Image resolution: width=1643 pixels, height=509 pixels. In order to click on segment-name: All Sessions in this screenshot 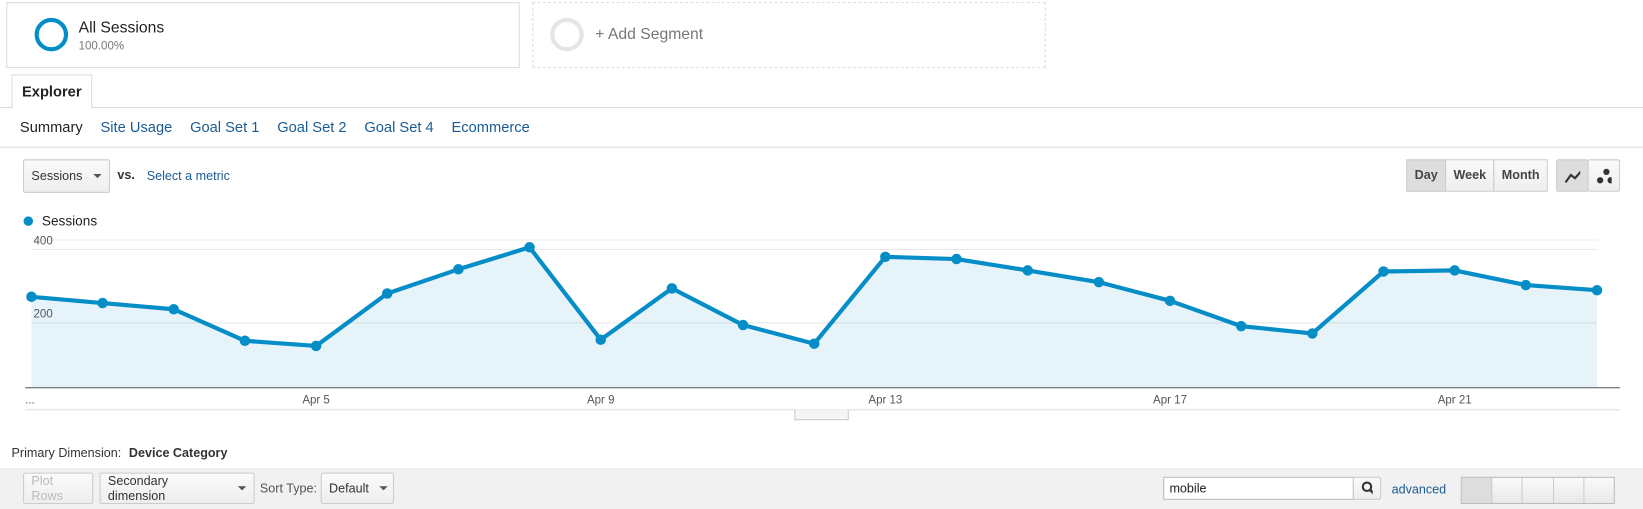, I will do `click(121, 27)`.